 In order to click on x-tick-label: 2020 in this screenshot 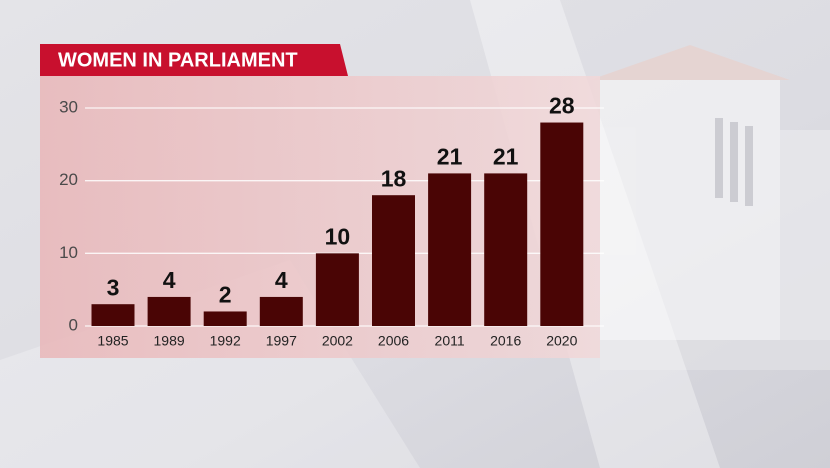, I will do `click(561, 341)`.